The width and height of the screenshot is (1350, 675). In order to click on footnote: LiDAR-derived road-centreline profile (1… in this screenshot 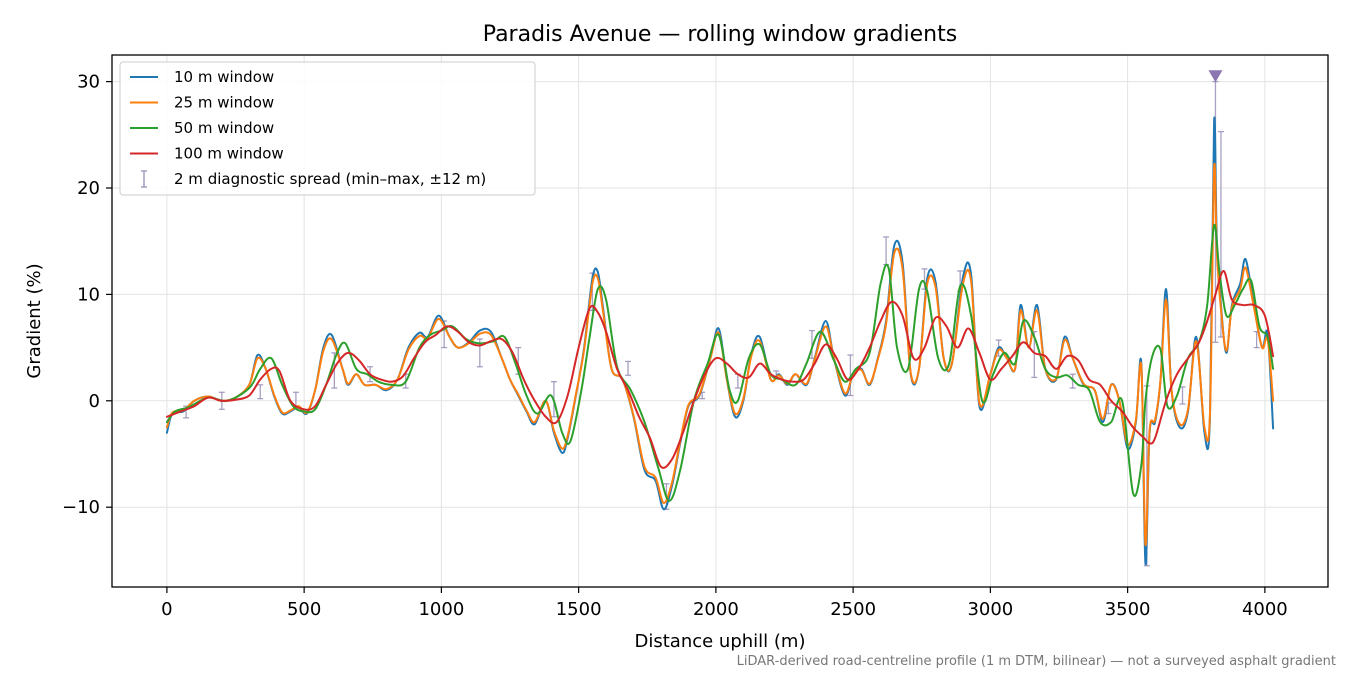, I will do `click(1036, 661)`.